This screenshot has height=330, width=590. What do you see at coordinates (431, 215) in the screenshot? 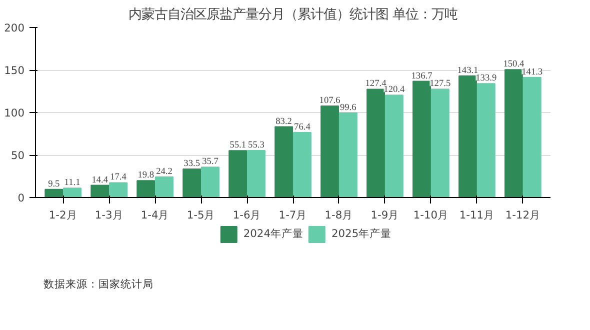
I see `x-tick-label: 1-10月` at bounding box center [431, 215].